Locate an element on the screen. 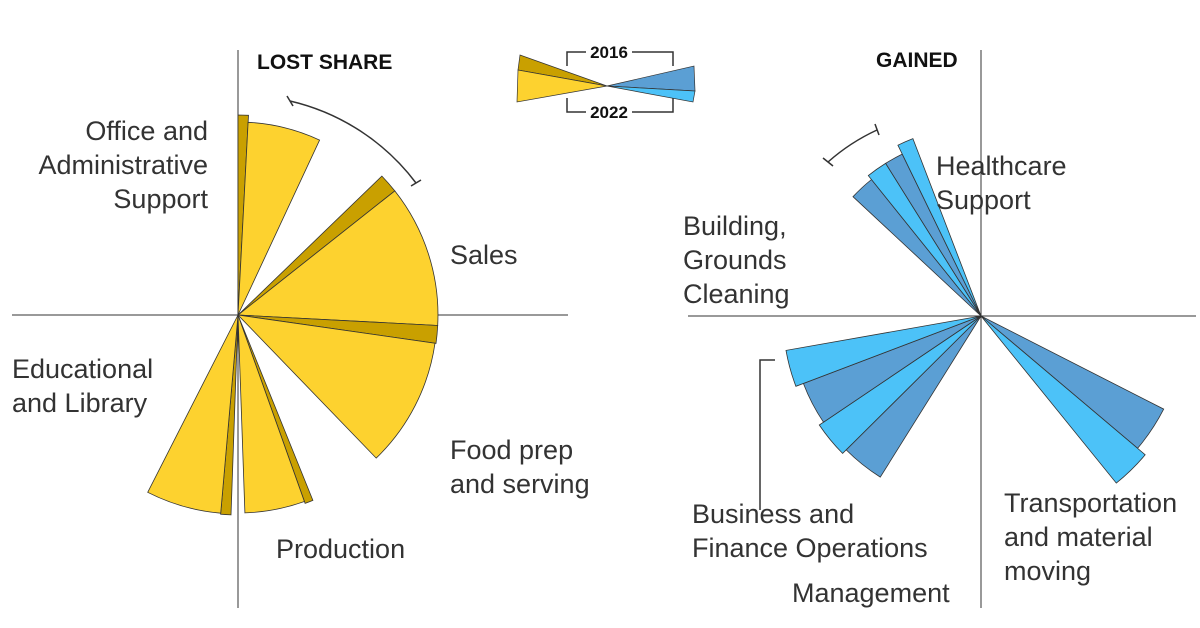 The image size is (1200, 628). legend-bracket-top-left is located at coordinates (576, 58).